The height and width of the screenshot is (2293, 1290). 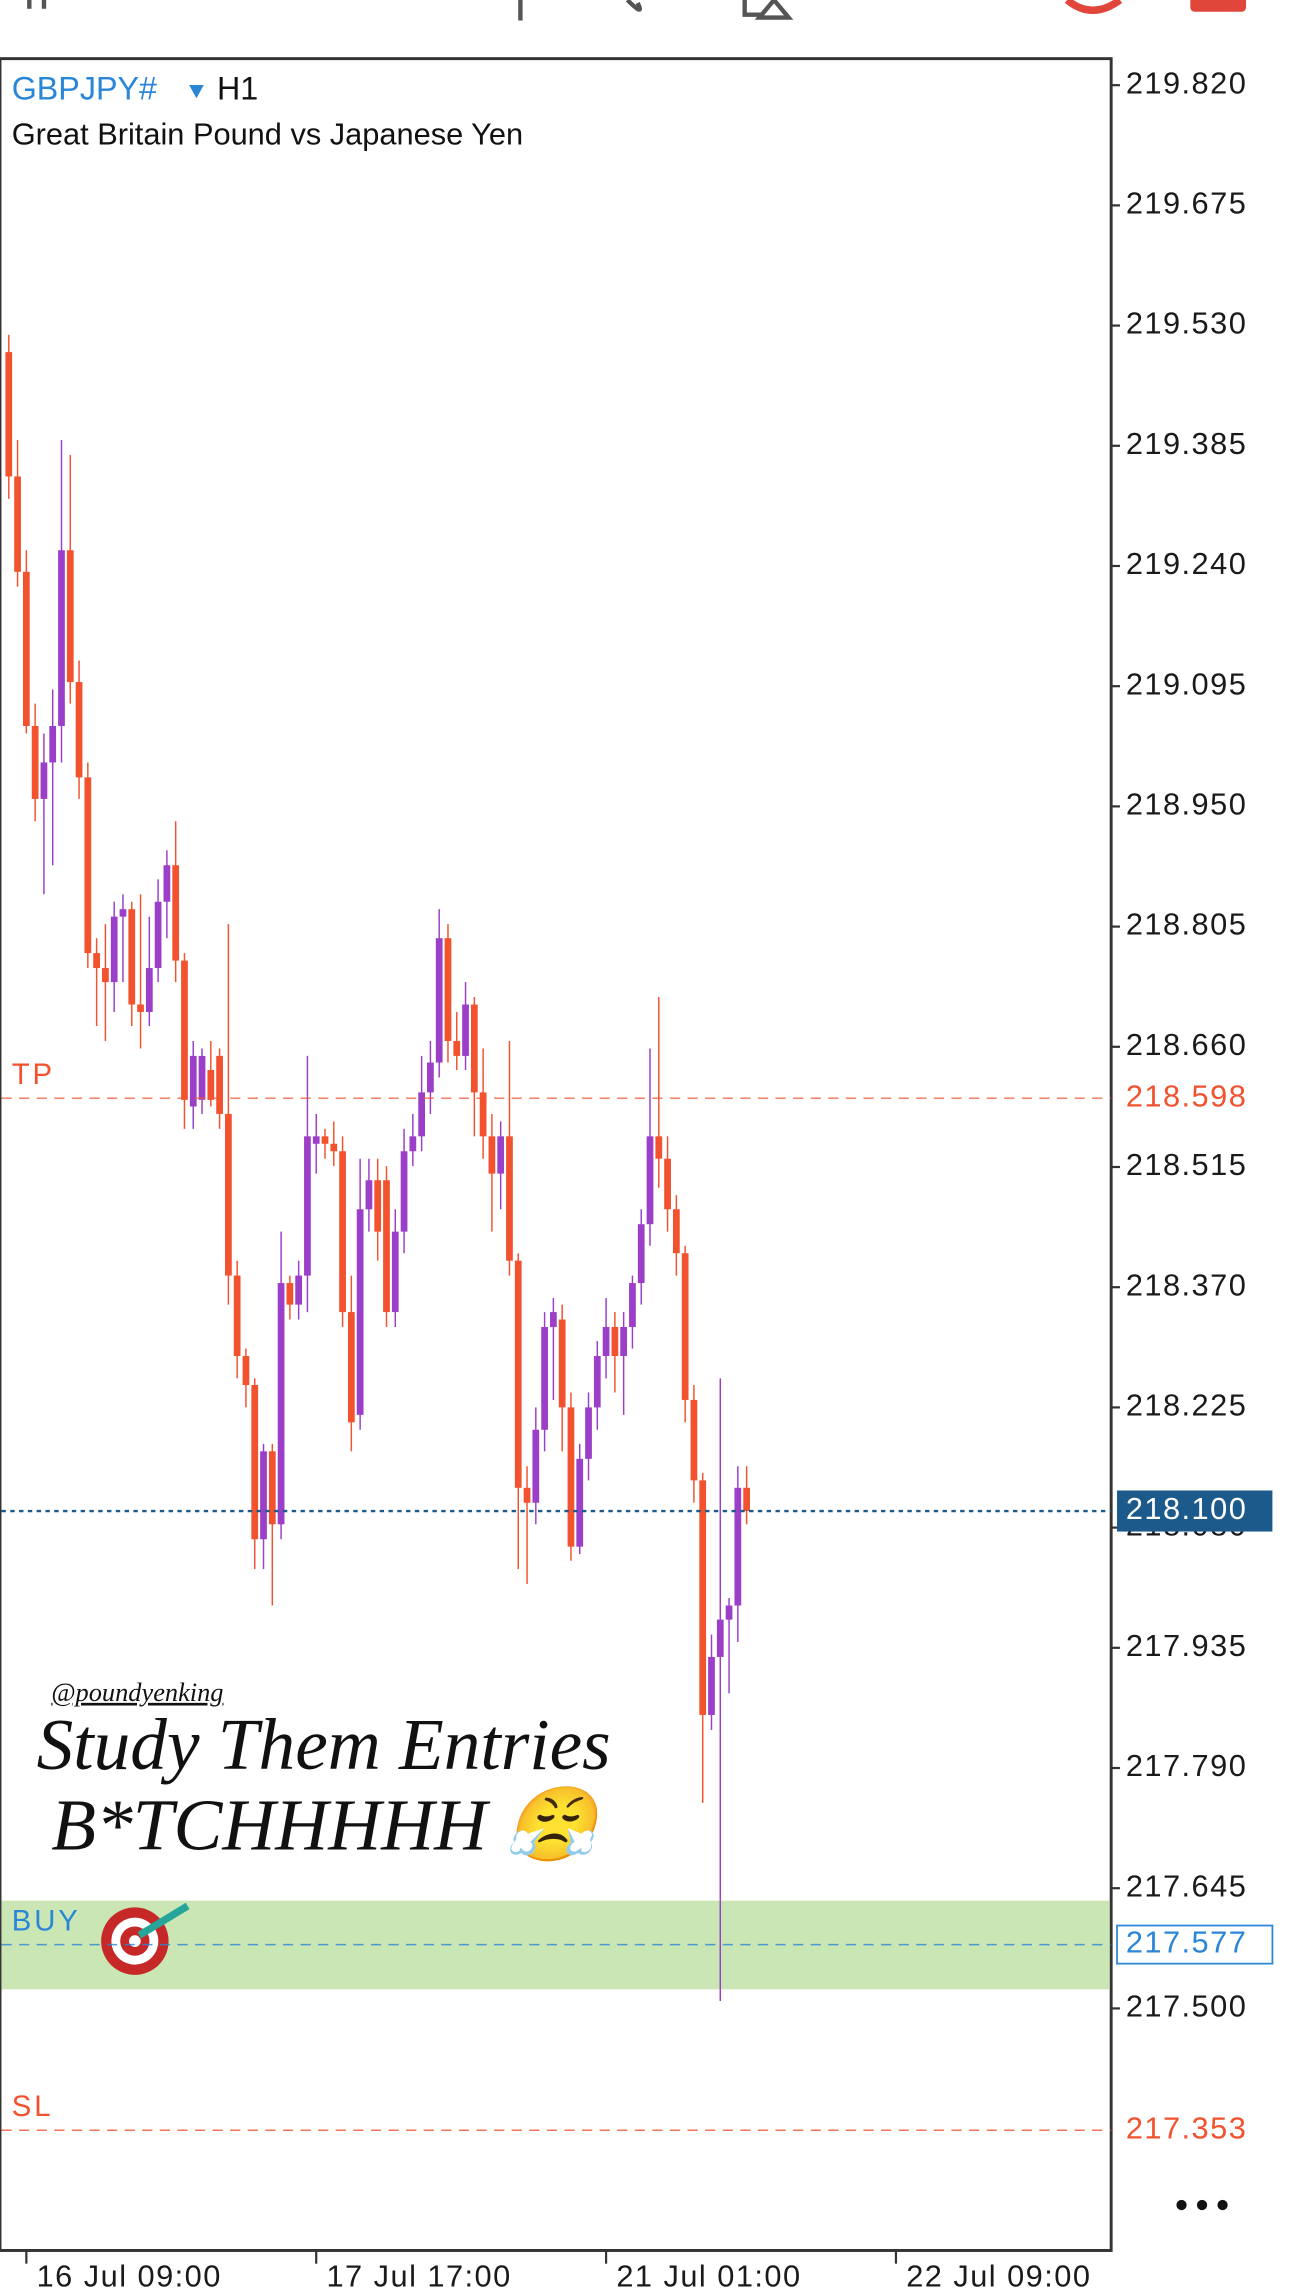 I want to click on symbol: GBPJPY#, so click(x=84, y=88).